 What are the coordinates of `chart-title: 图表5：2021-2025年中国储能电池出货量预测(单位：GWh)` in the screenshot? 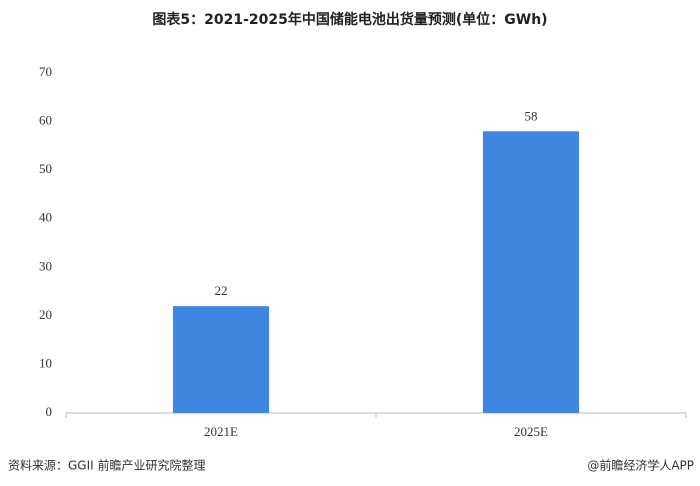 It's located at (349, 19).